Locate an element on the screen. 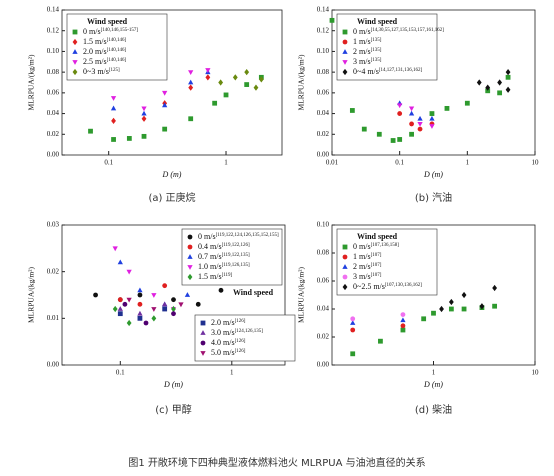 This screenshot has width=554, height=476. panel-caption: (b) 汽油 is located at coordinates (433, 197).